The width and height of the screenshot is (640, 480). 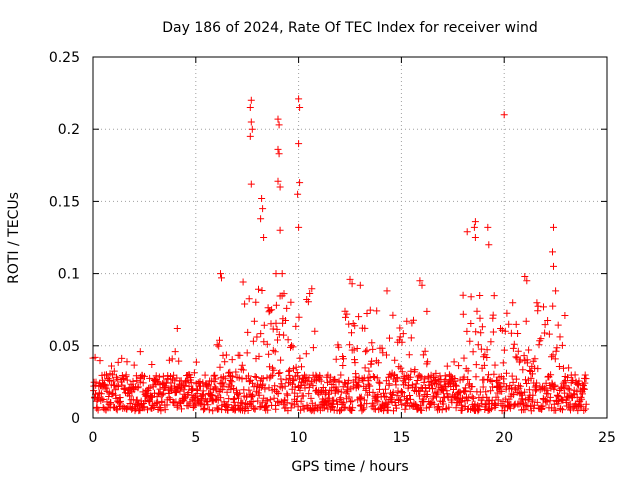 I want to click on y-tick-label: 0, so click(x=75, y=419).